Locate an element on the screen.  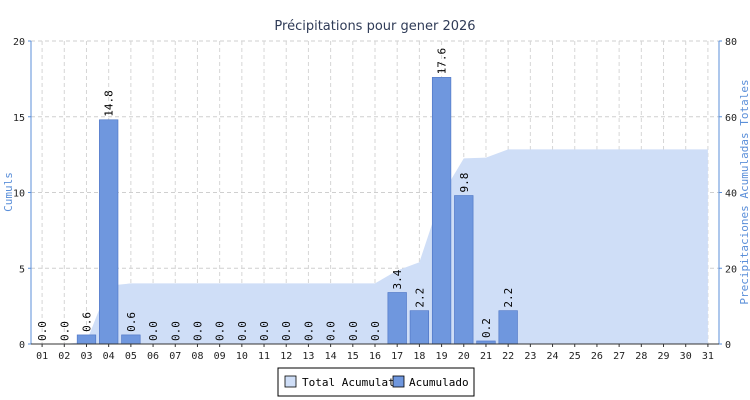
x-tick-label: 13 is located at coordinates (308, 356).